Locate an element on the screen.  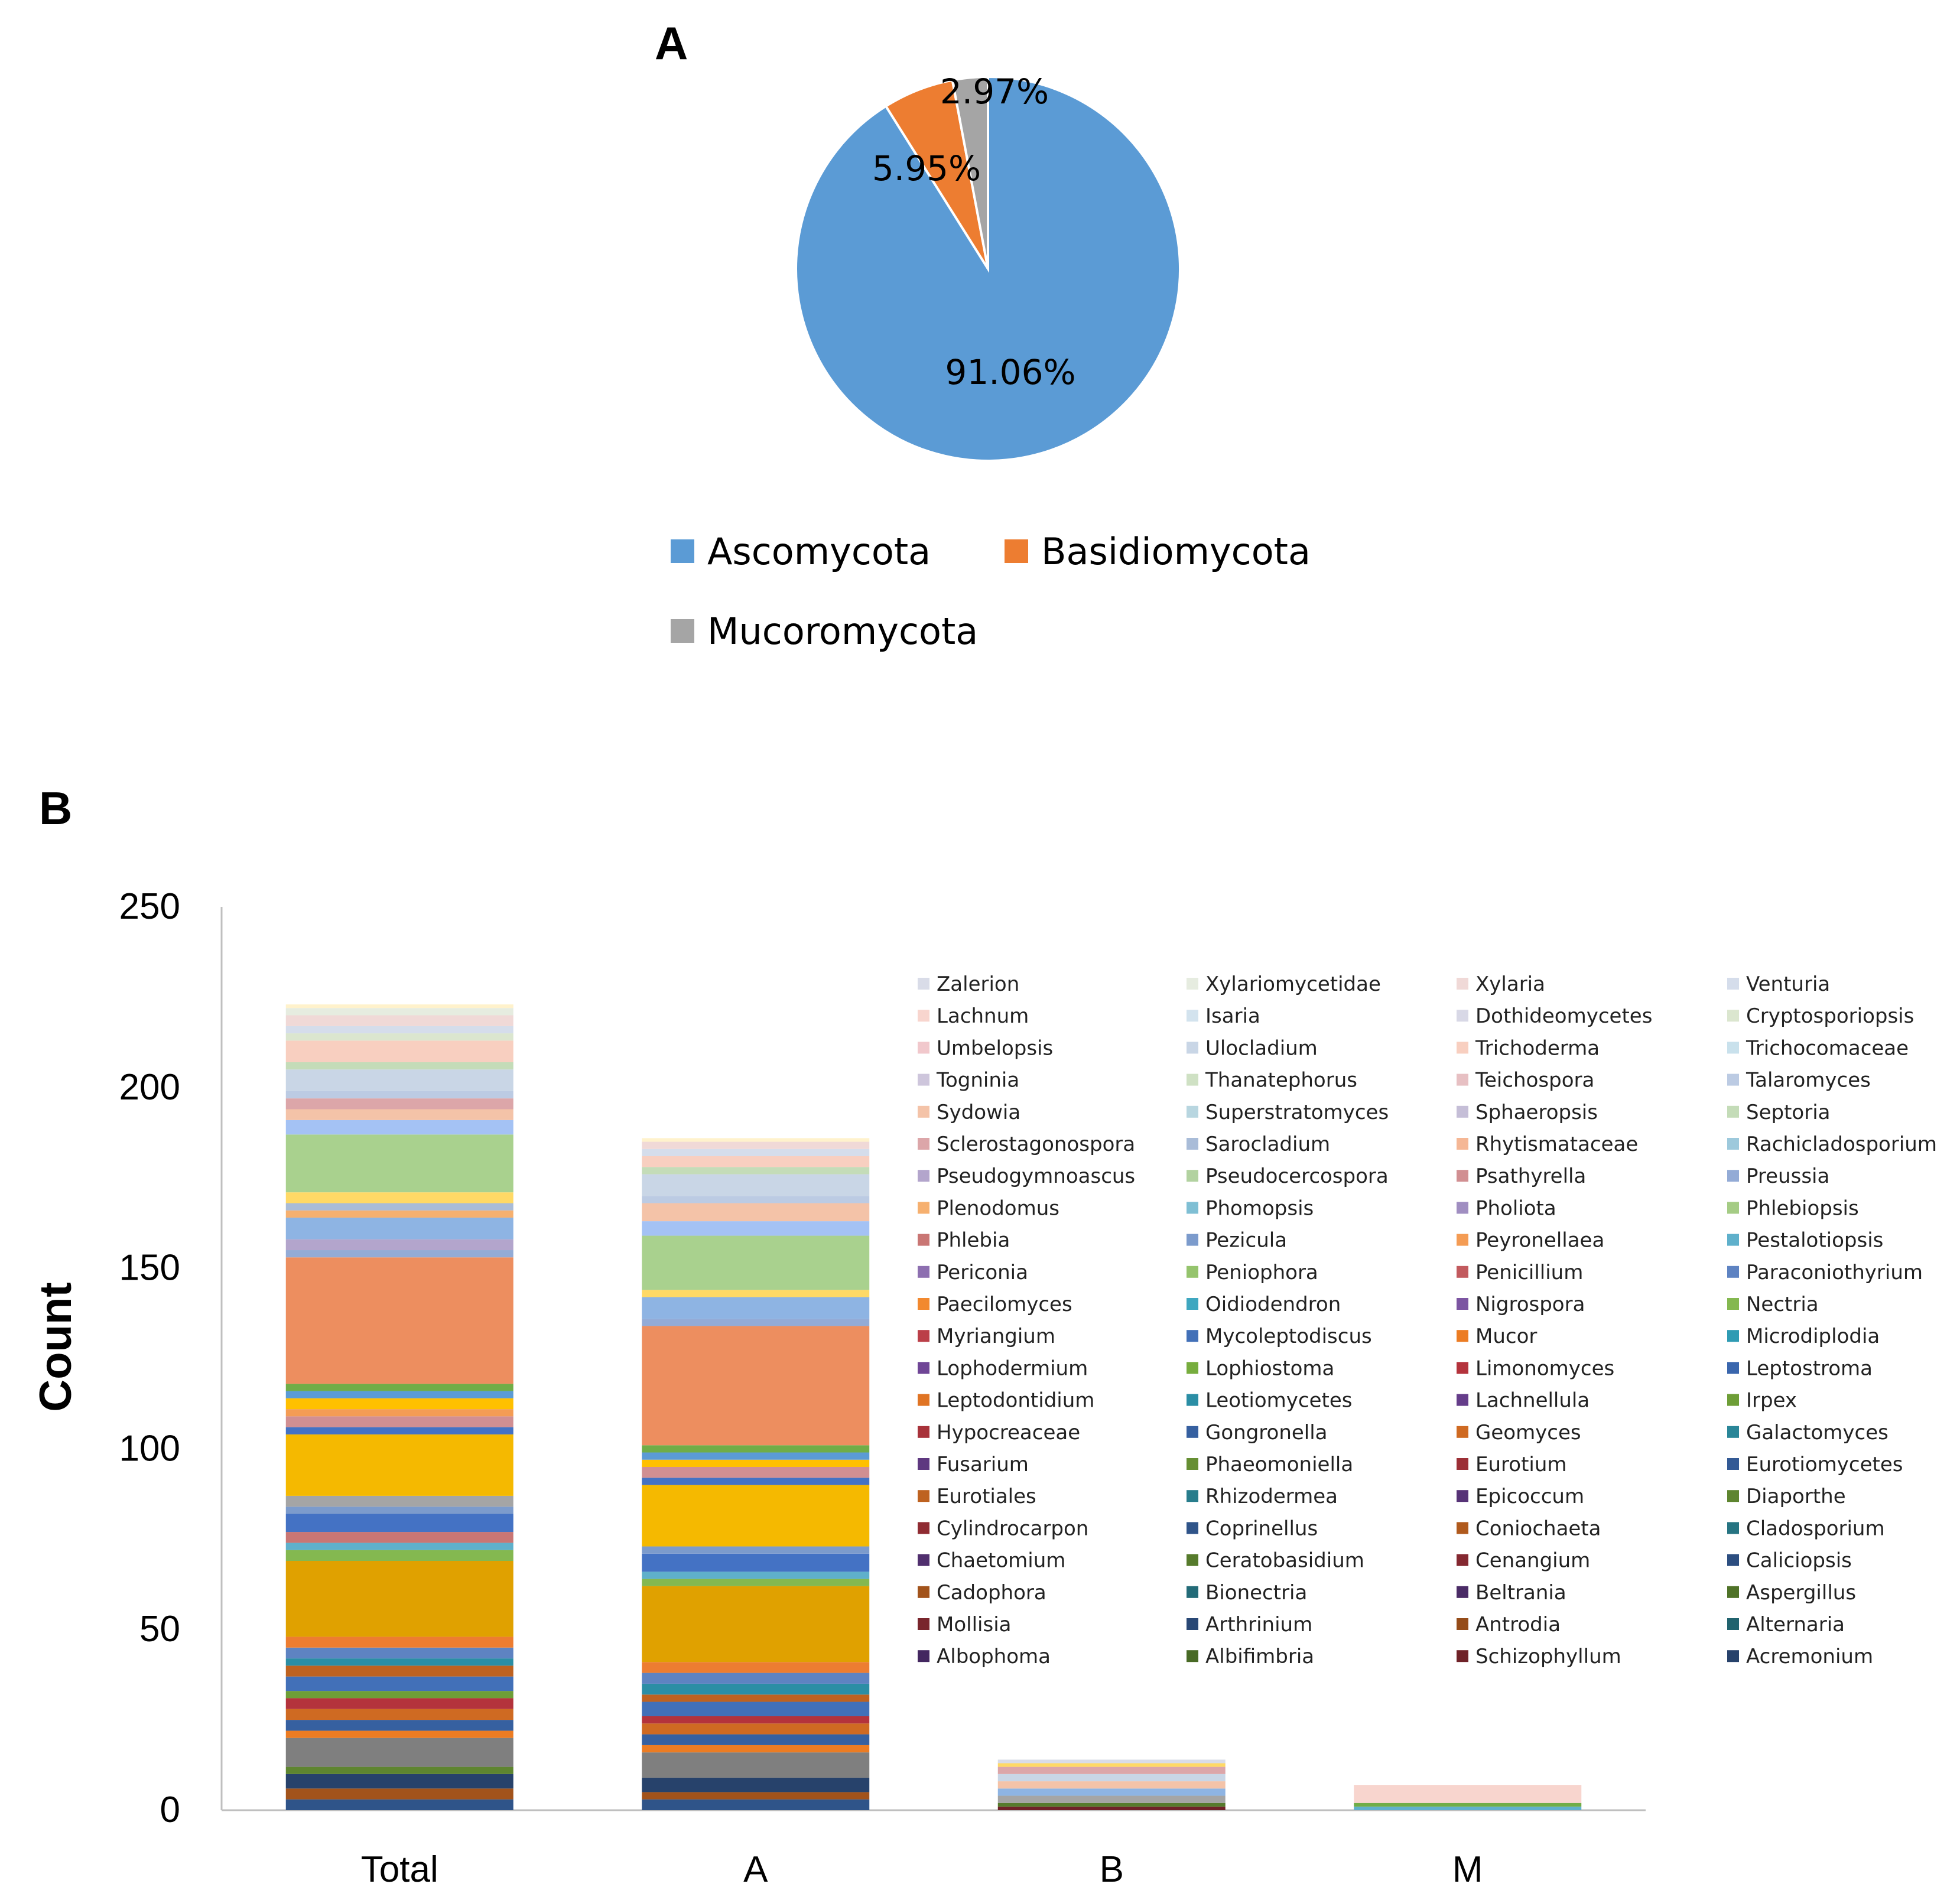
legend-label: Septoria is located at coordinates (1788, 1112).